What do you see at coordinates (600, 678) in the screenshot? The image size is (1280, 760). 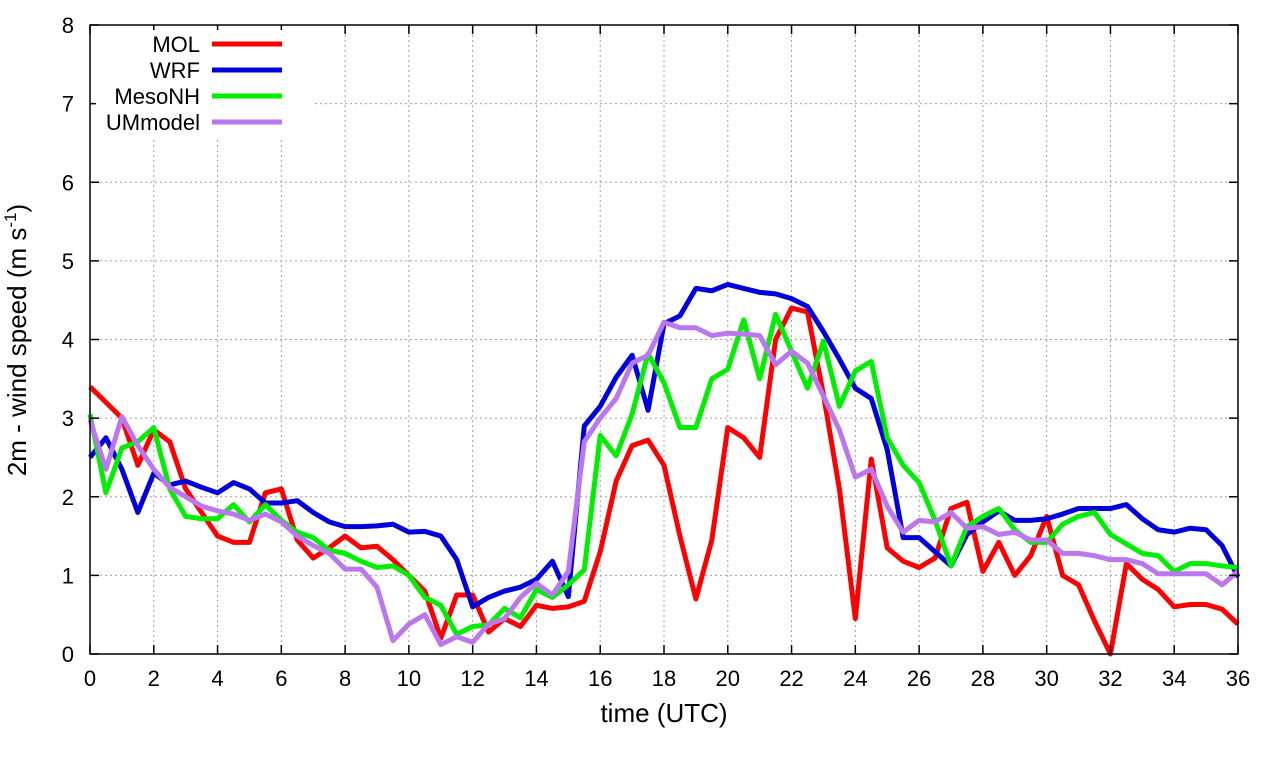 I see `x-tick-label: 16` at bounding box center [600, 678].